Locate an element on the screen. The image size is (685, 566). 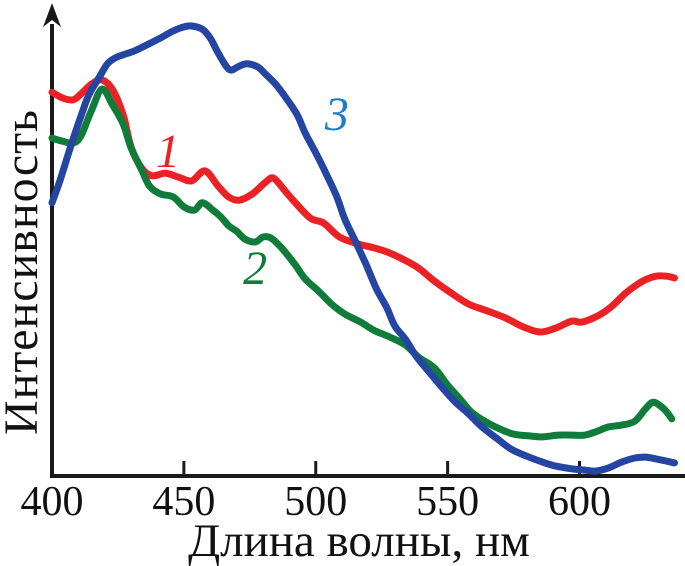
x-tick-label: 450 is located at coordinates (183, 502).